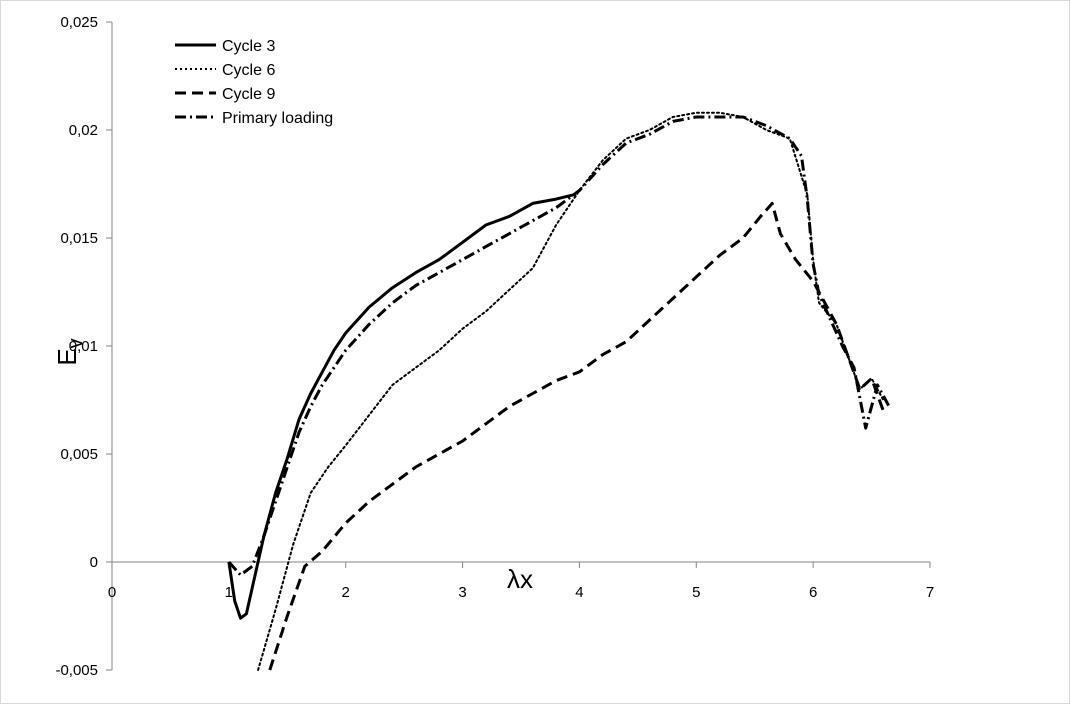 The height and width of the screenshot is (704, 1070). What do you see at coordinates (462, 592) in the screenshot?
I see `x-tick-label: 3` at bounding box center [462, 592].